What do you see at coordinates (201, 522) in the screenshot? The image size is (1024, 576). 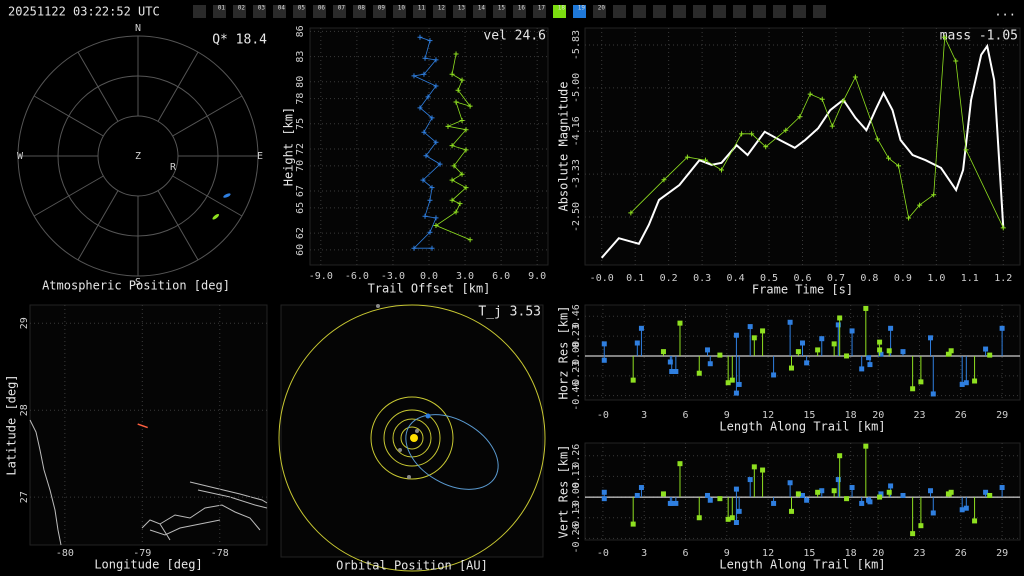 I see `coast-grand-bahama` at bounding box center [201, 522].